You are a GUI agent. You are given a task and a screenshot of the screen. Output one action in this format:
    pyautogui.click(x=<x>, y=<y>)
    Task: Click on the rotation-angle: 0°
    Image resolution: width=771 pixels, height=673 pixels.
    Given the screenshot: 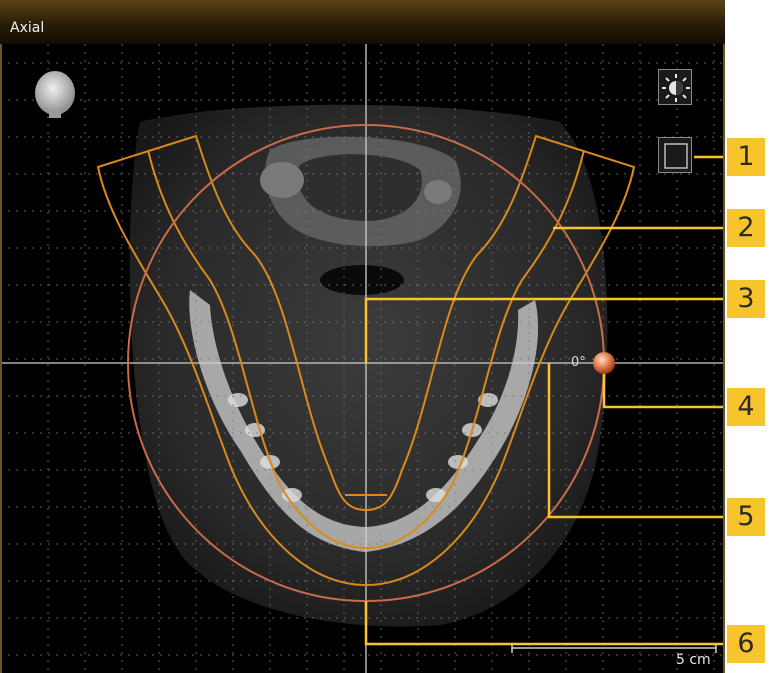 What is the action you would take?
    pyautogui.click(x=578, y=362)
    